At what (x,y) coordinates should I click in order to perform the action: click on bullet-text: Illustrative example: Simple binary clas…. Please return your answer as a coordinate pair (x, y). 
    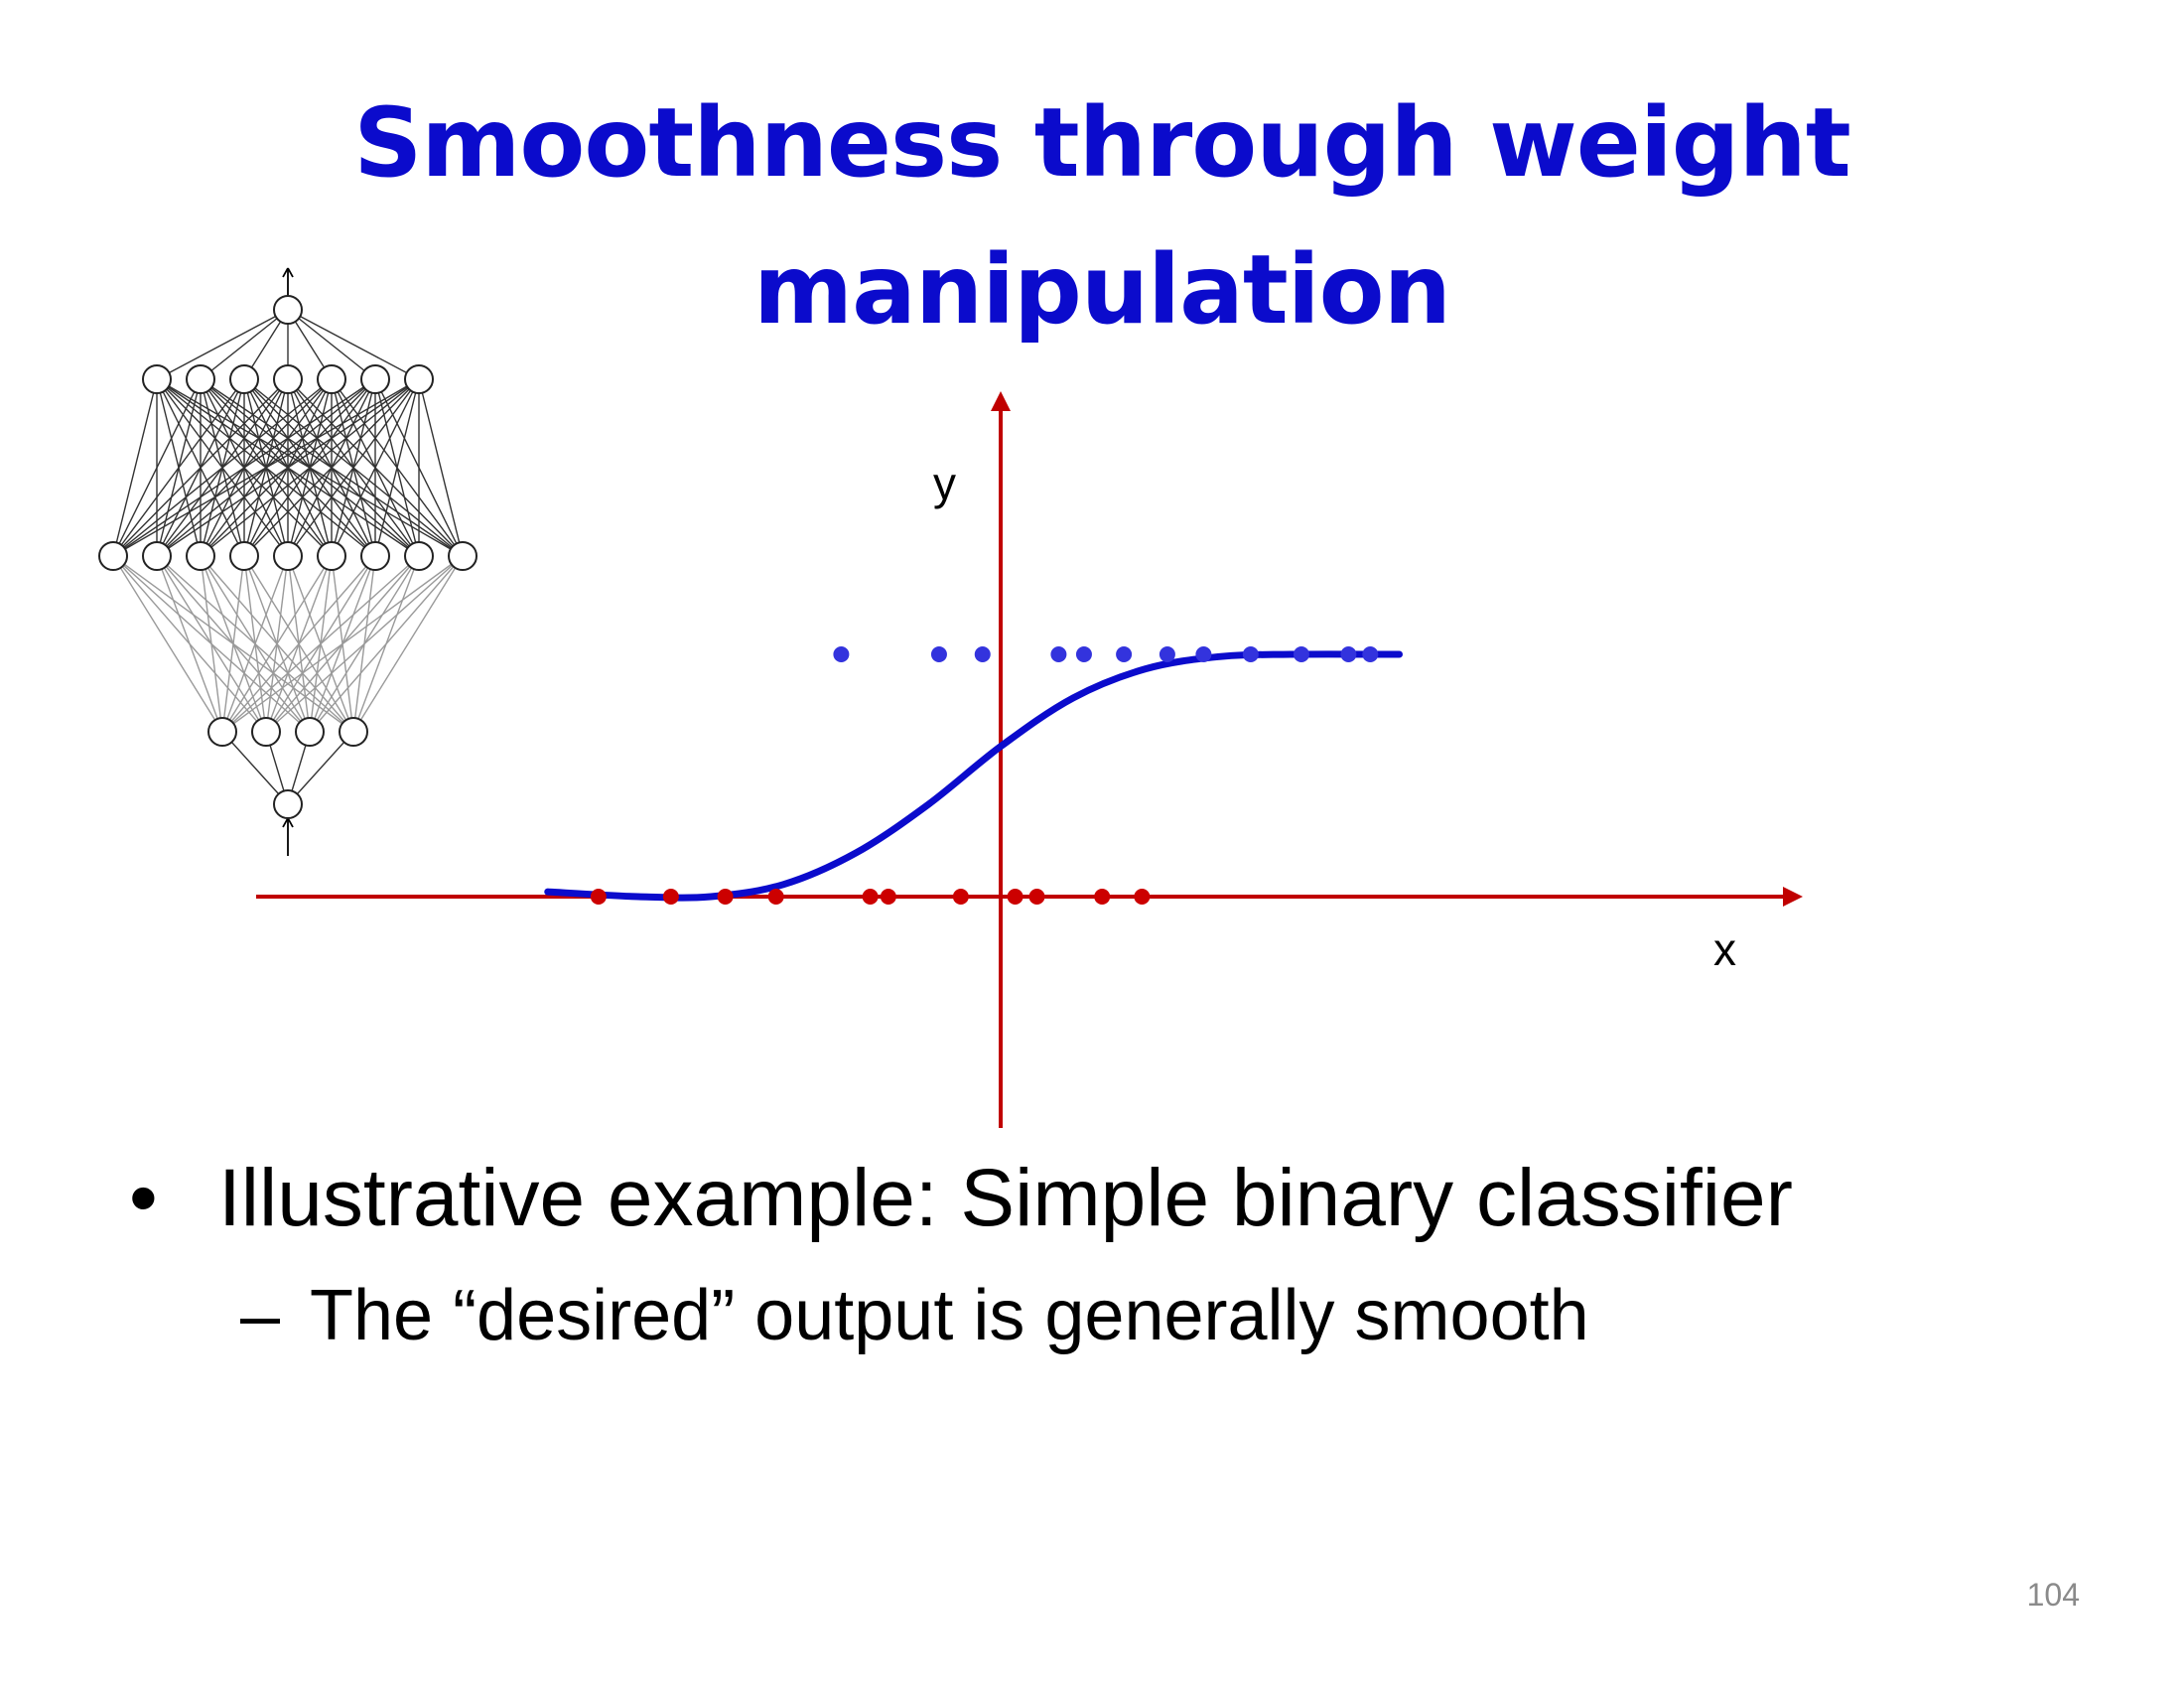
    Looking at the image, I should click on (1005, 1198).